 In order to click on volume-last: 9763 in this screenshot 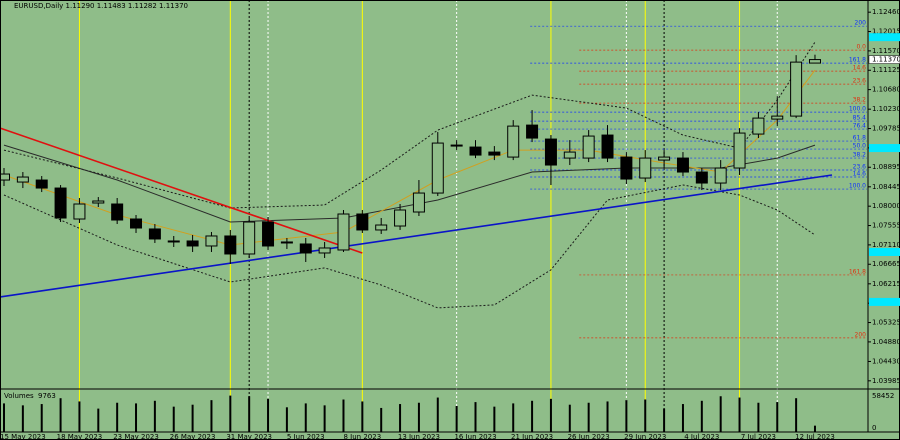, I will do `click(47, 396)`.